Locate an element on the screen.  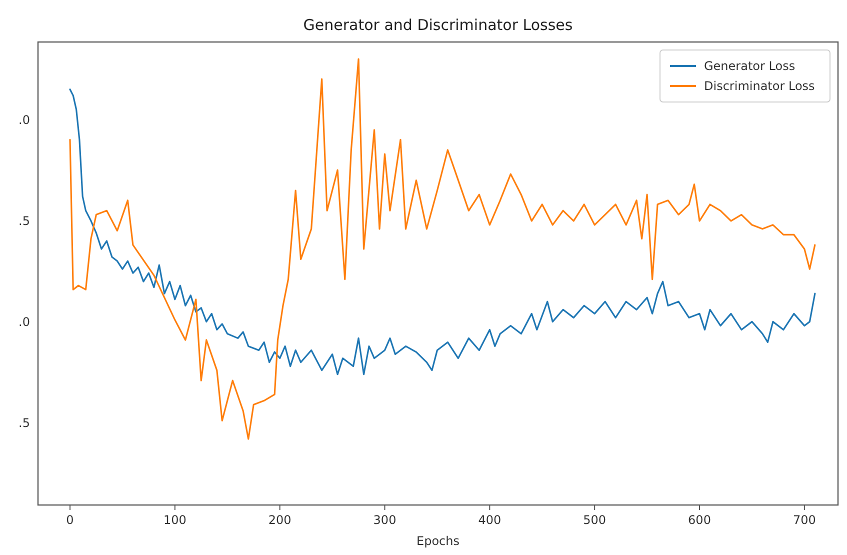
x-tick-label: 500 is located at coordinates (594, 520).